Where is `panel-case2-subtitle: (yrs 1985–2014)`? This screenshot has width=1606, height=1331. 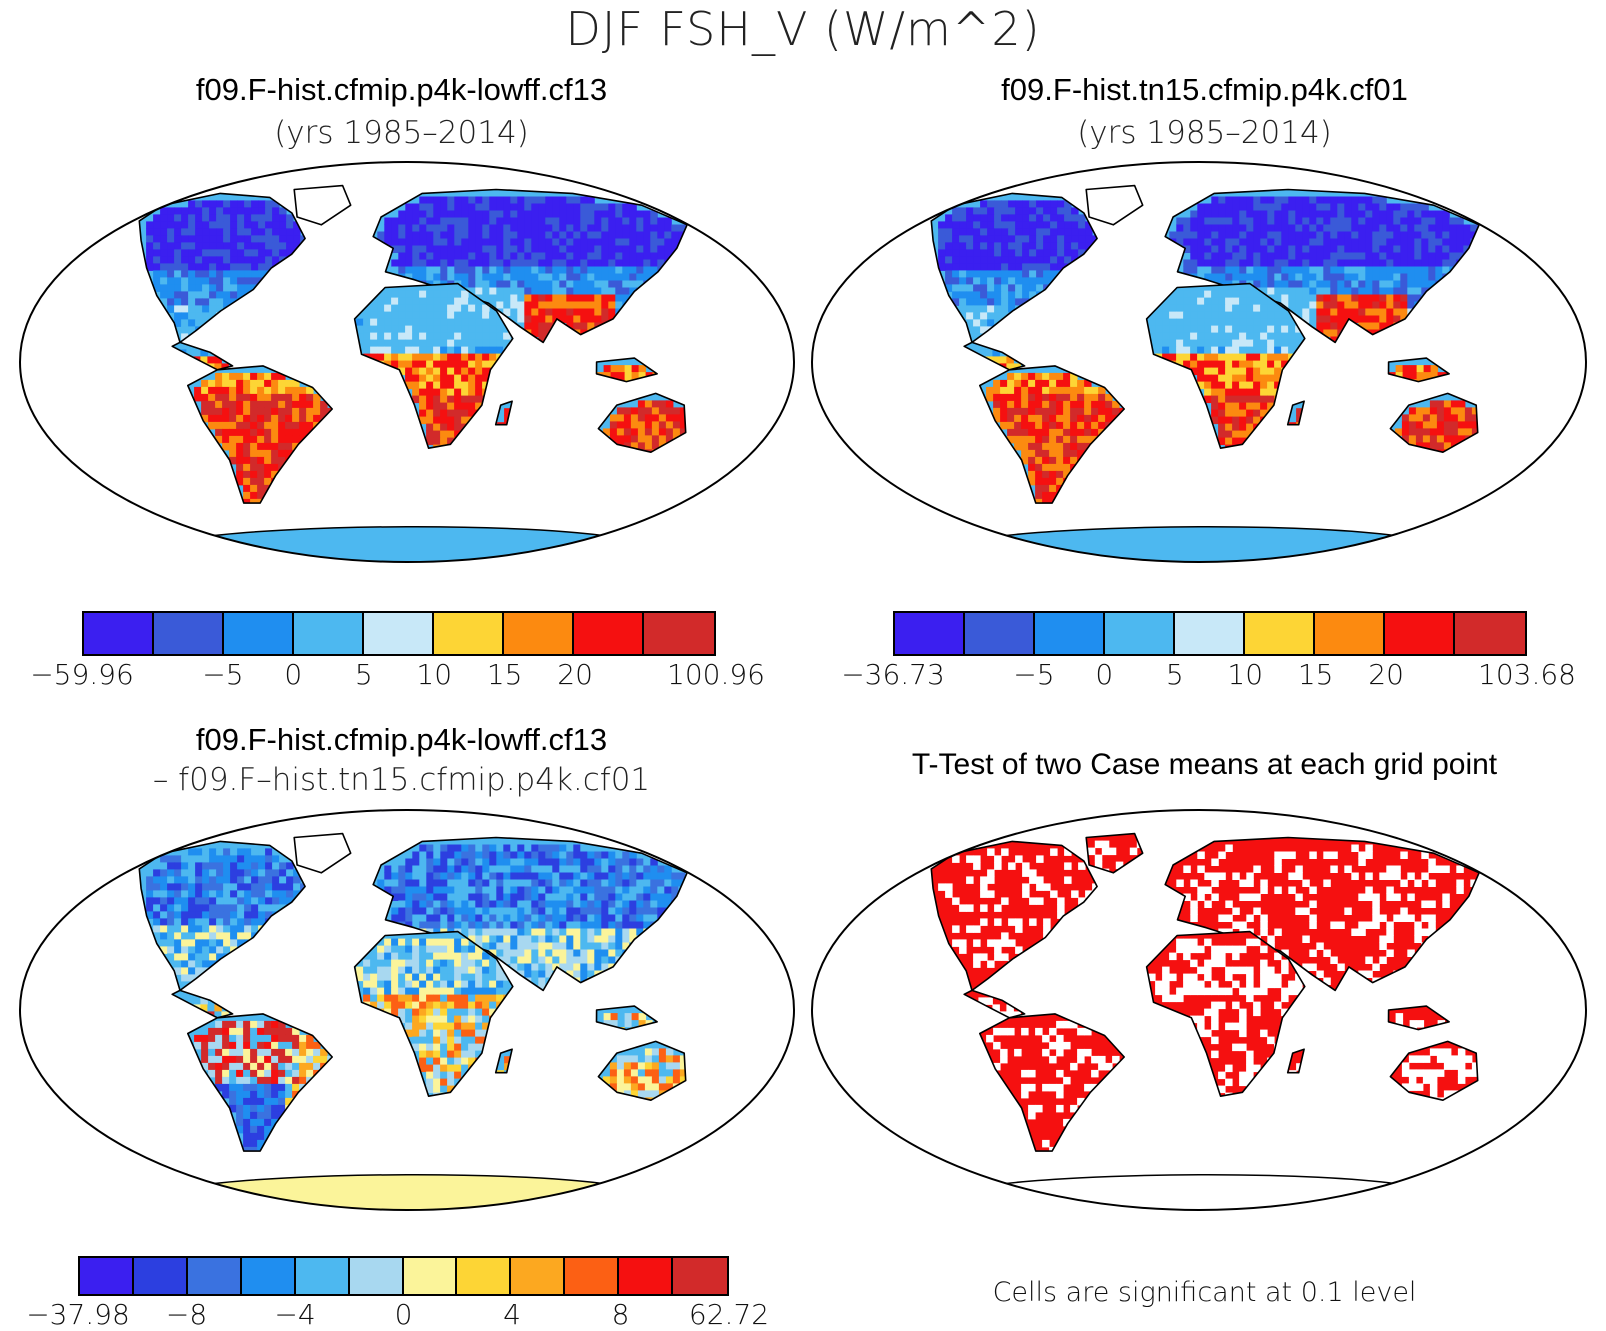 panel-case2-subtitle: (yrs 1985–2014) is located at coordinates (1204, 133).